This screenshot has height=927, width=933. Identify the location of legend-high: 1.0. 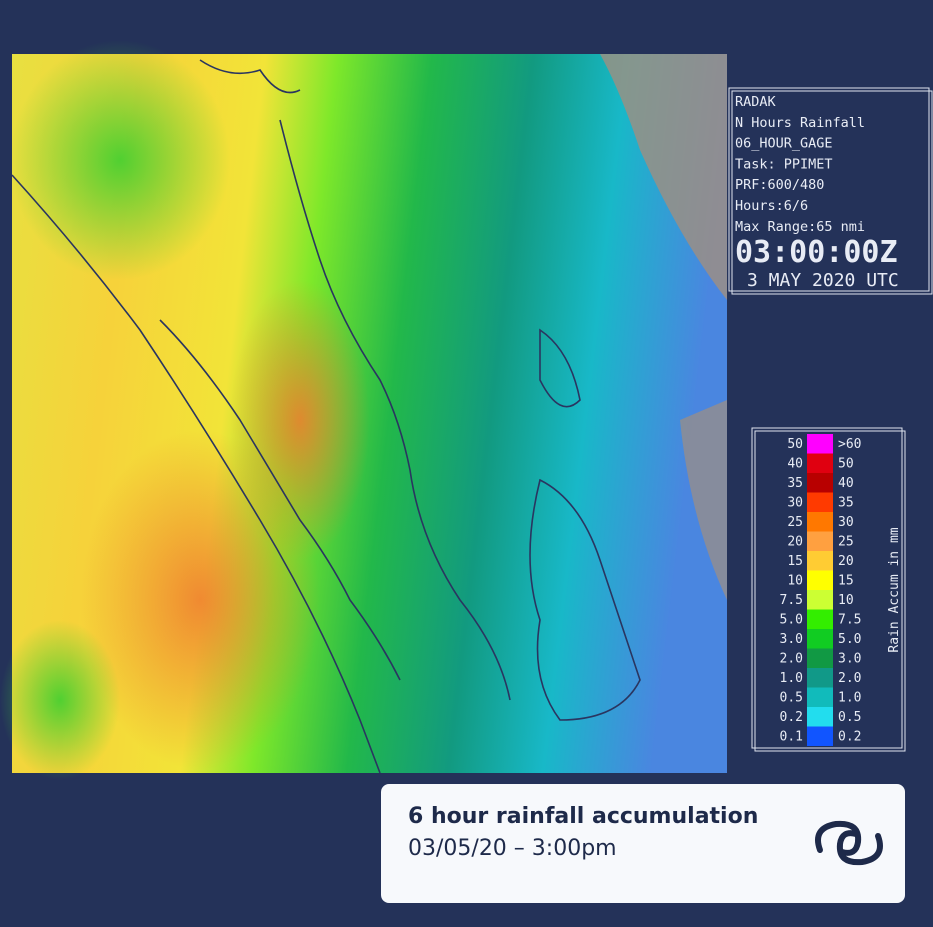
(849, 698).